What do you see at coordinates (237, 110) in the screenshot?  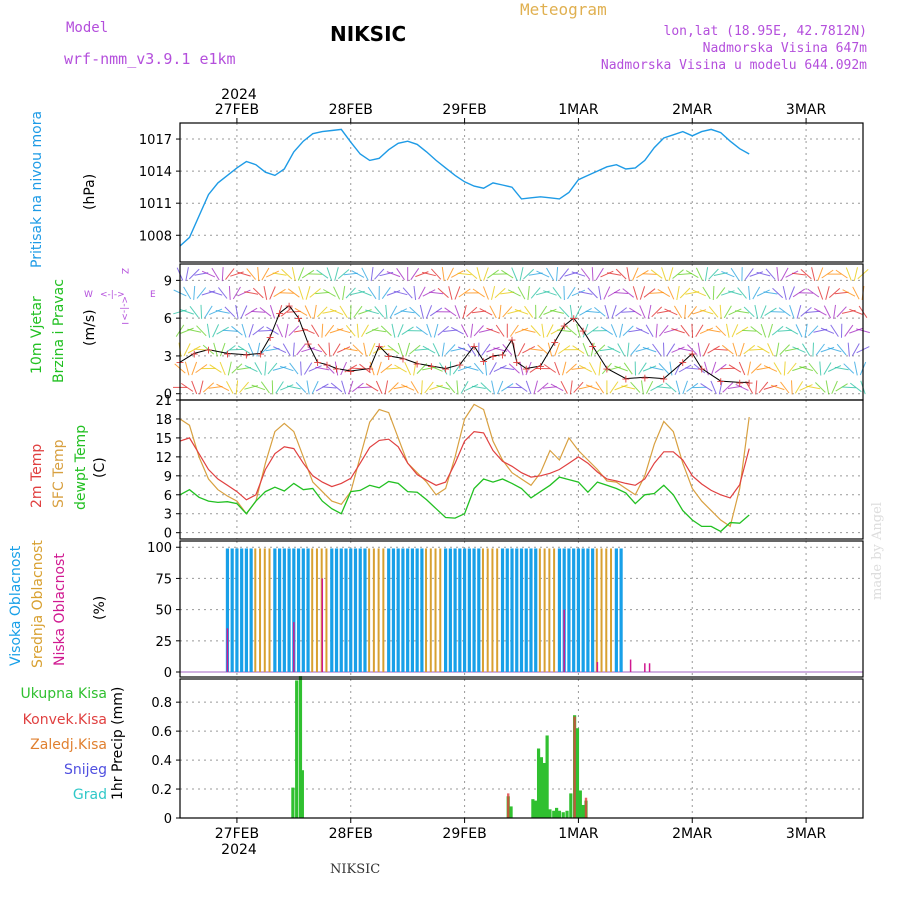 I see `x-tick-label-top: 27FEB` at bounding box center [237, 110].